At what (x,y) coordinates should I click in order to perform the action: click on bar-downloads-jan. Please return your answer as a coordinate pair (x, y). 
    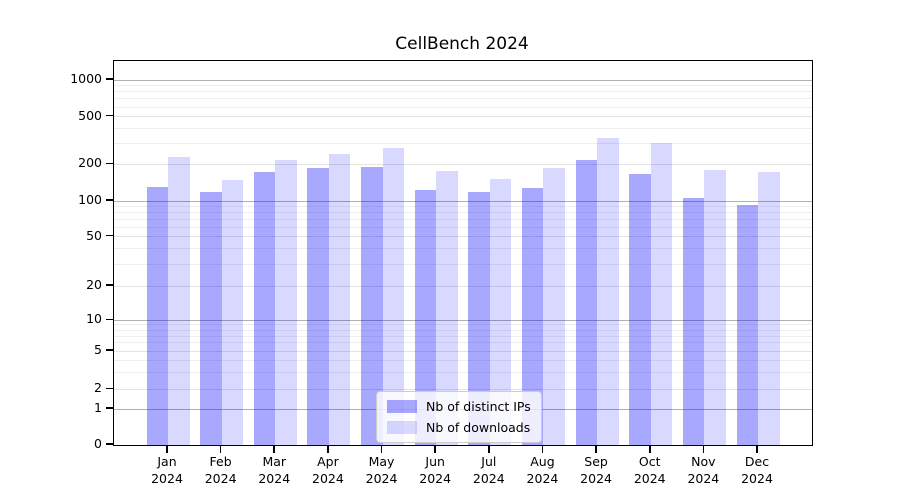
    Looking at the image, I should click on (179, 301).